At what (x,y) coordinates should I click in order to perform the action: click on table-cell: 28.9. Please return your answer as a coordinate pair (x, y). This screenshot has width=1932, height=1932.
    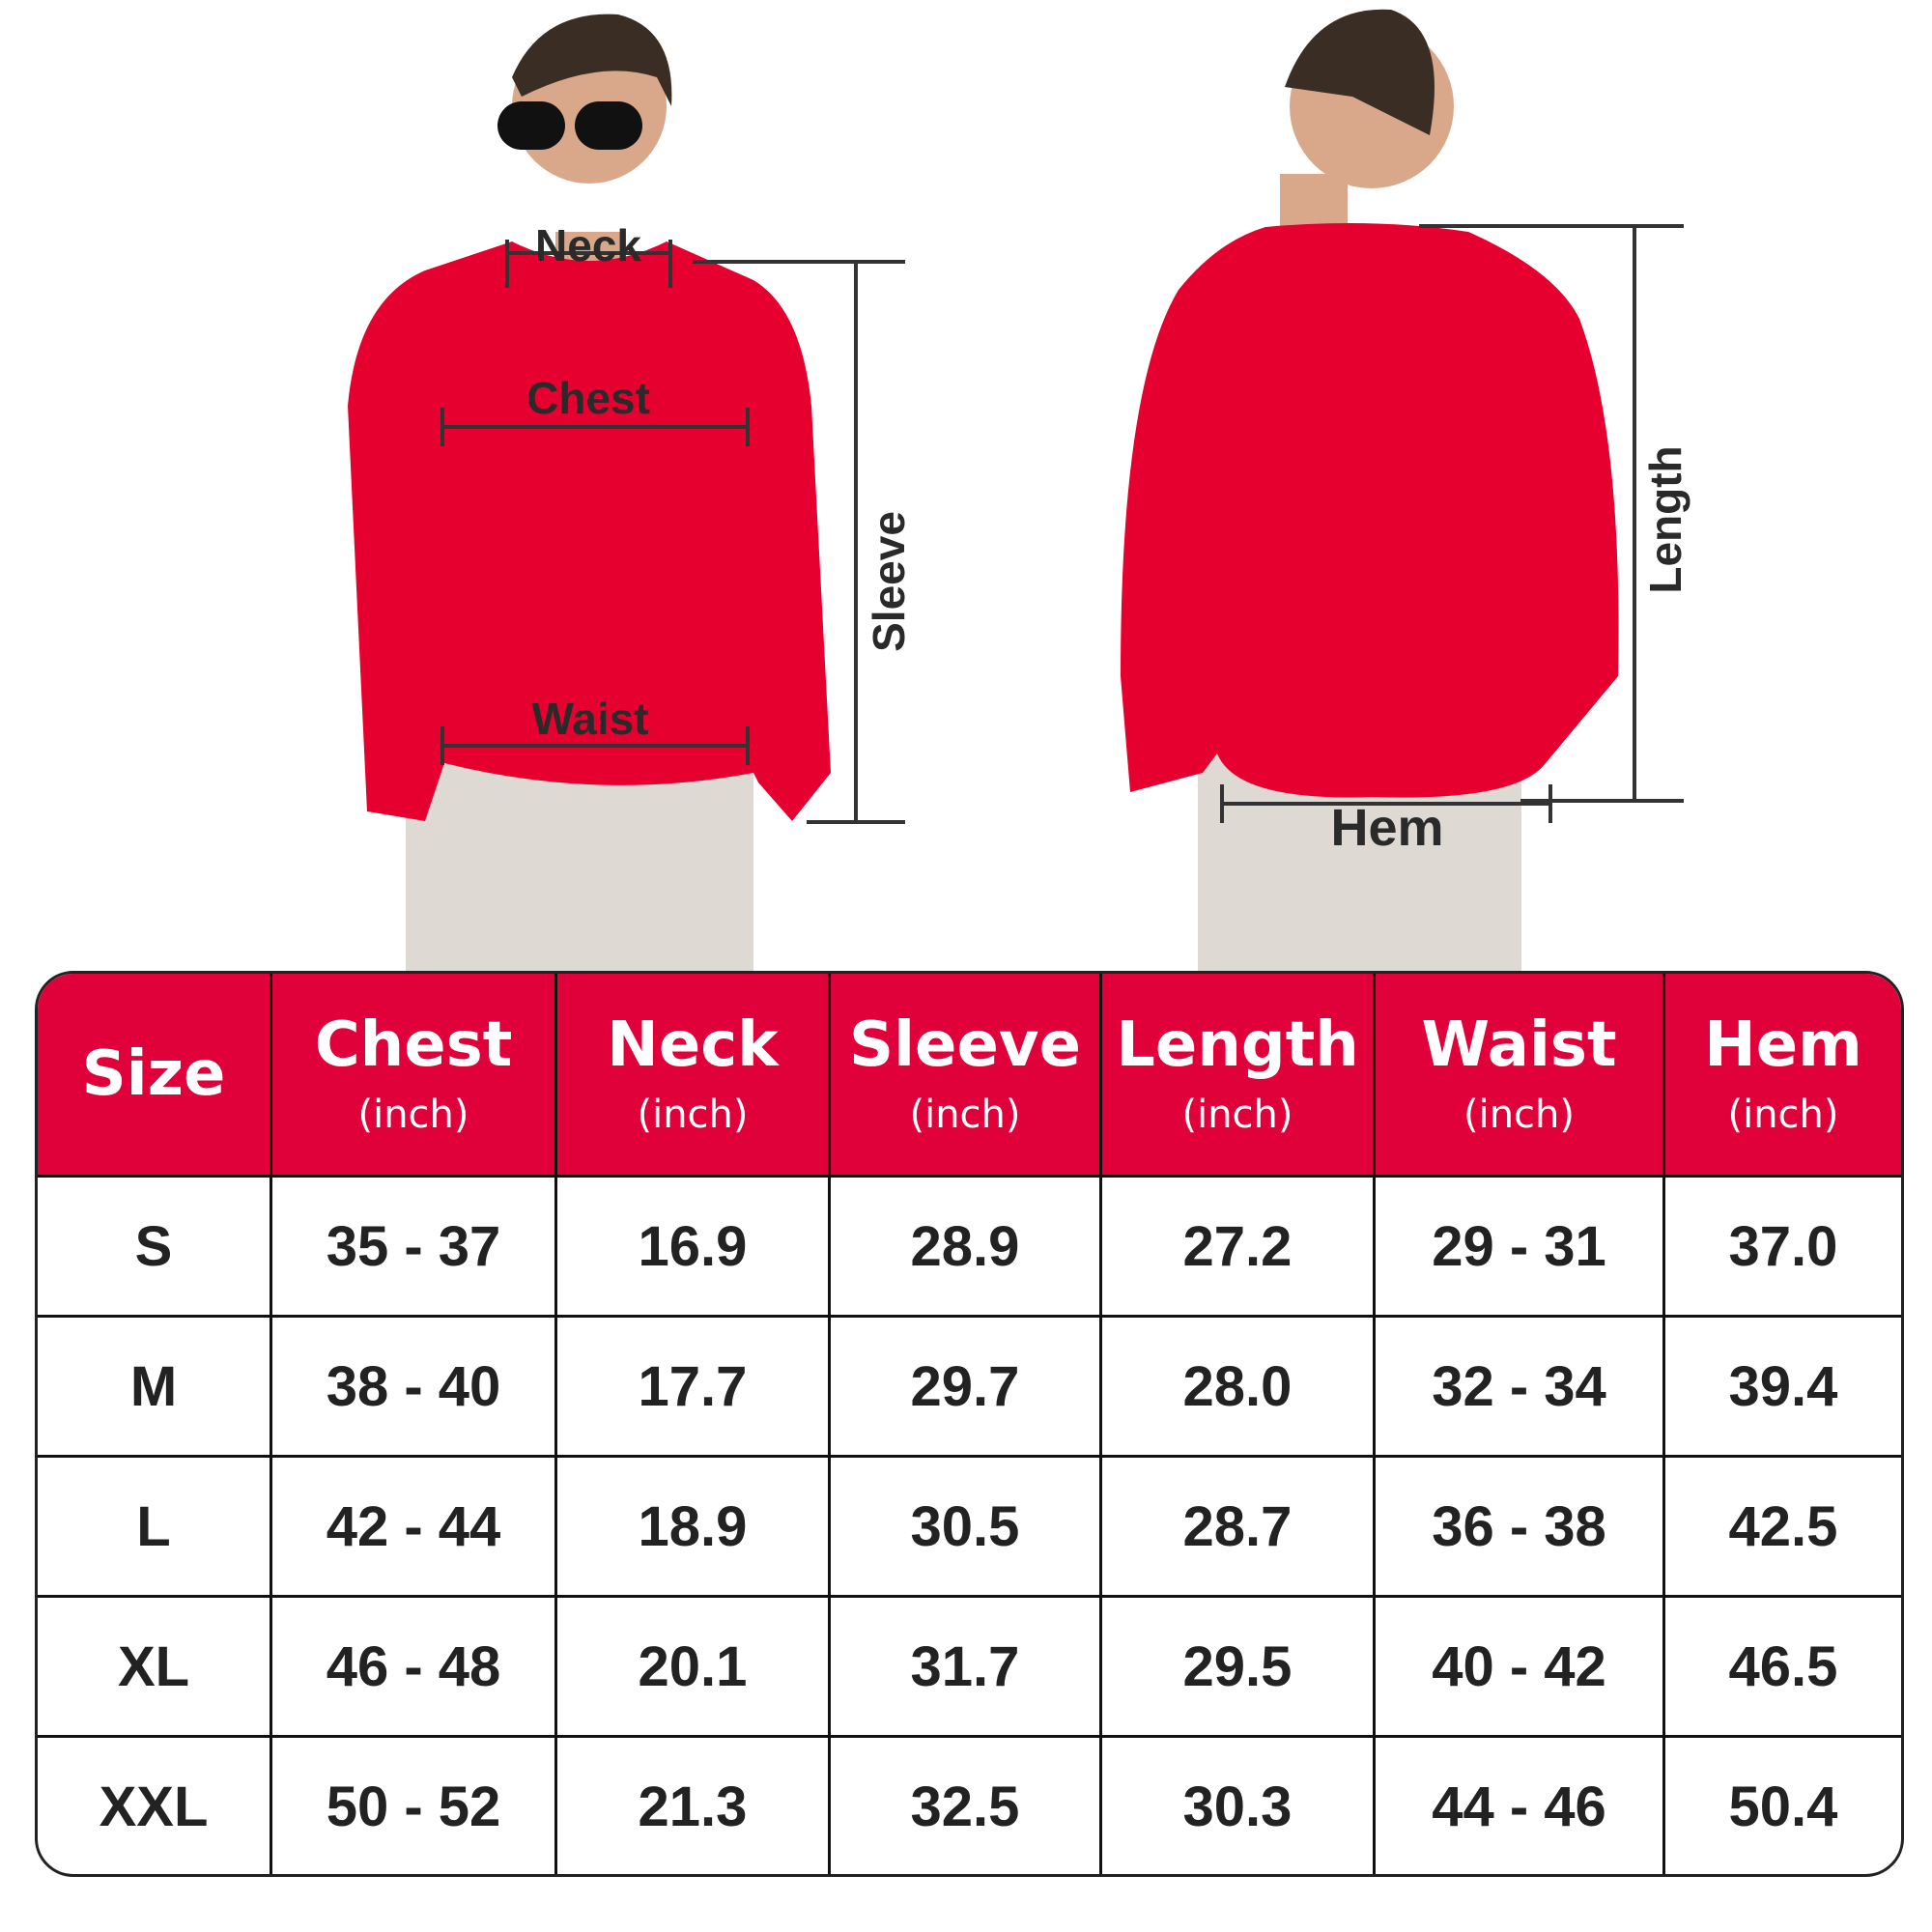
    Looking at the image, I should click on (963, 1246).